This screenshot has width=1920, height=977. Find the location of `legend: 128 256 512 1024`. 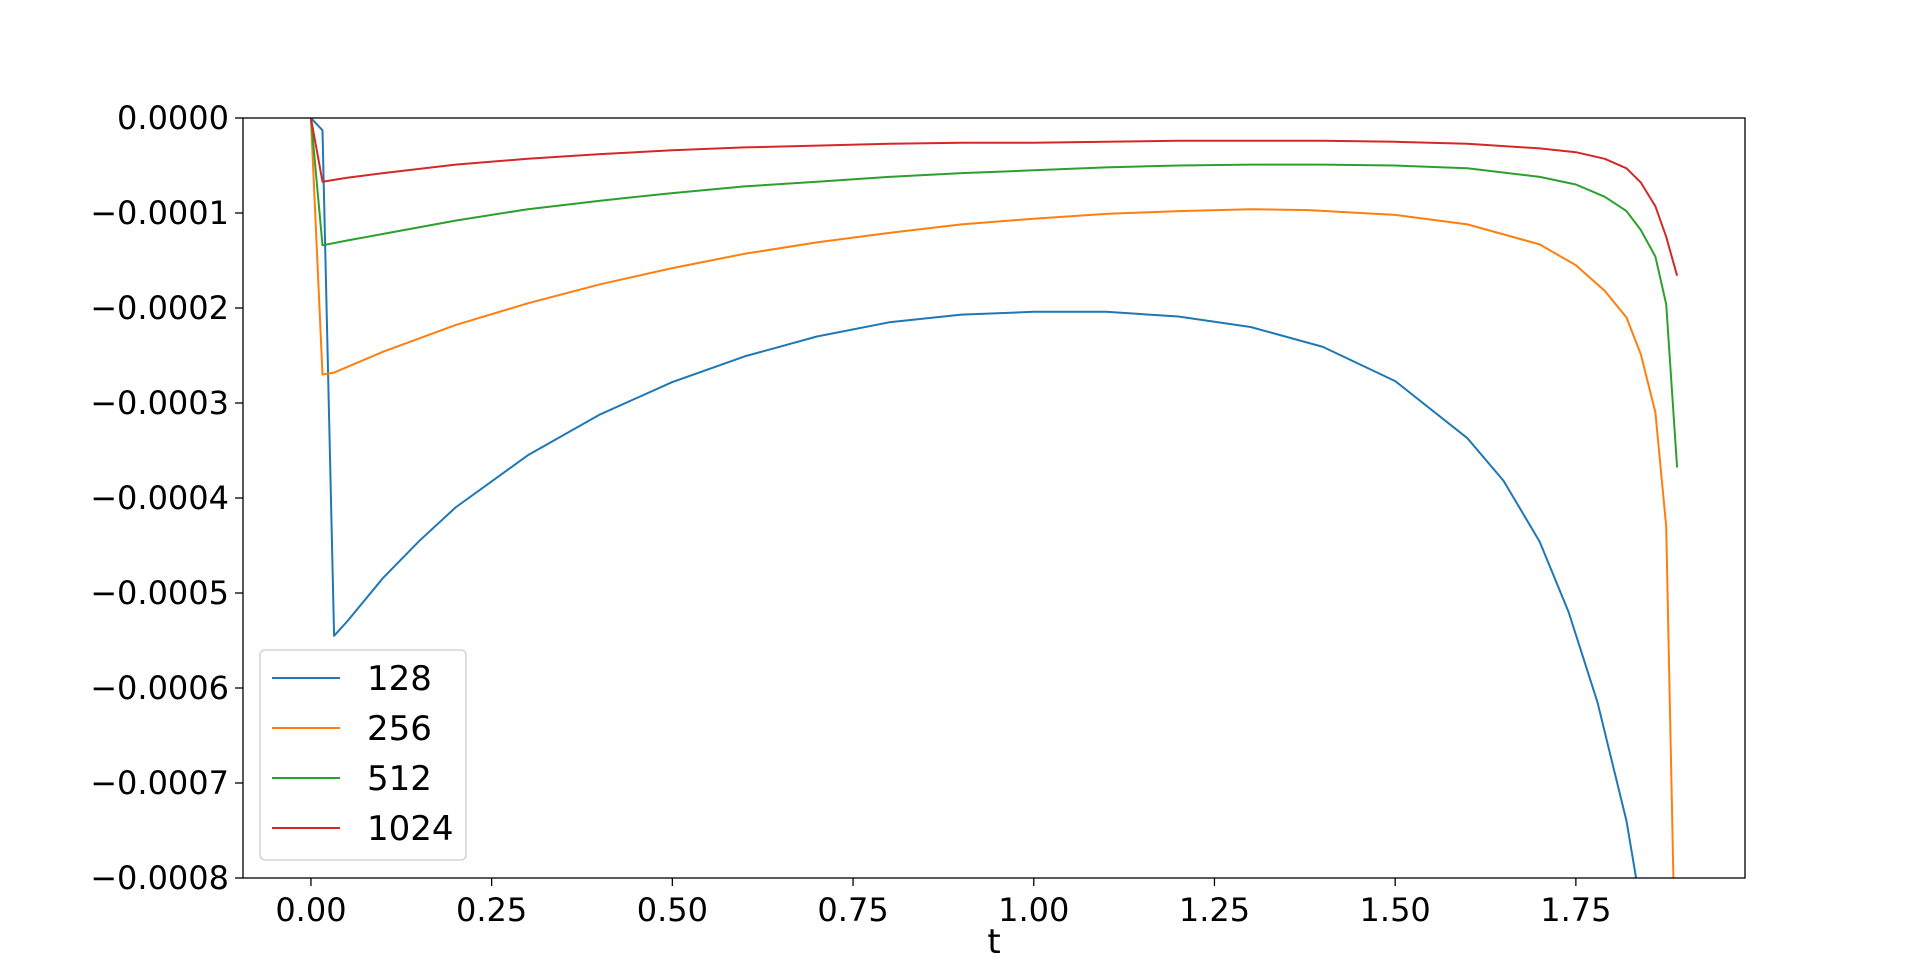

legend: 128 256 512 1024 is located at coordinates (363, 755).